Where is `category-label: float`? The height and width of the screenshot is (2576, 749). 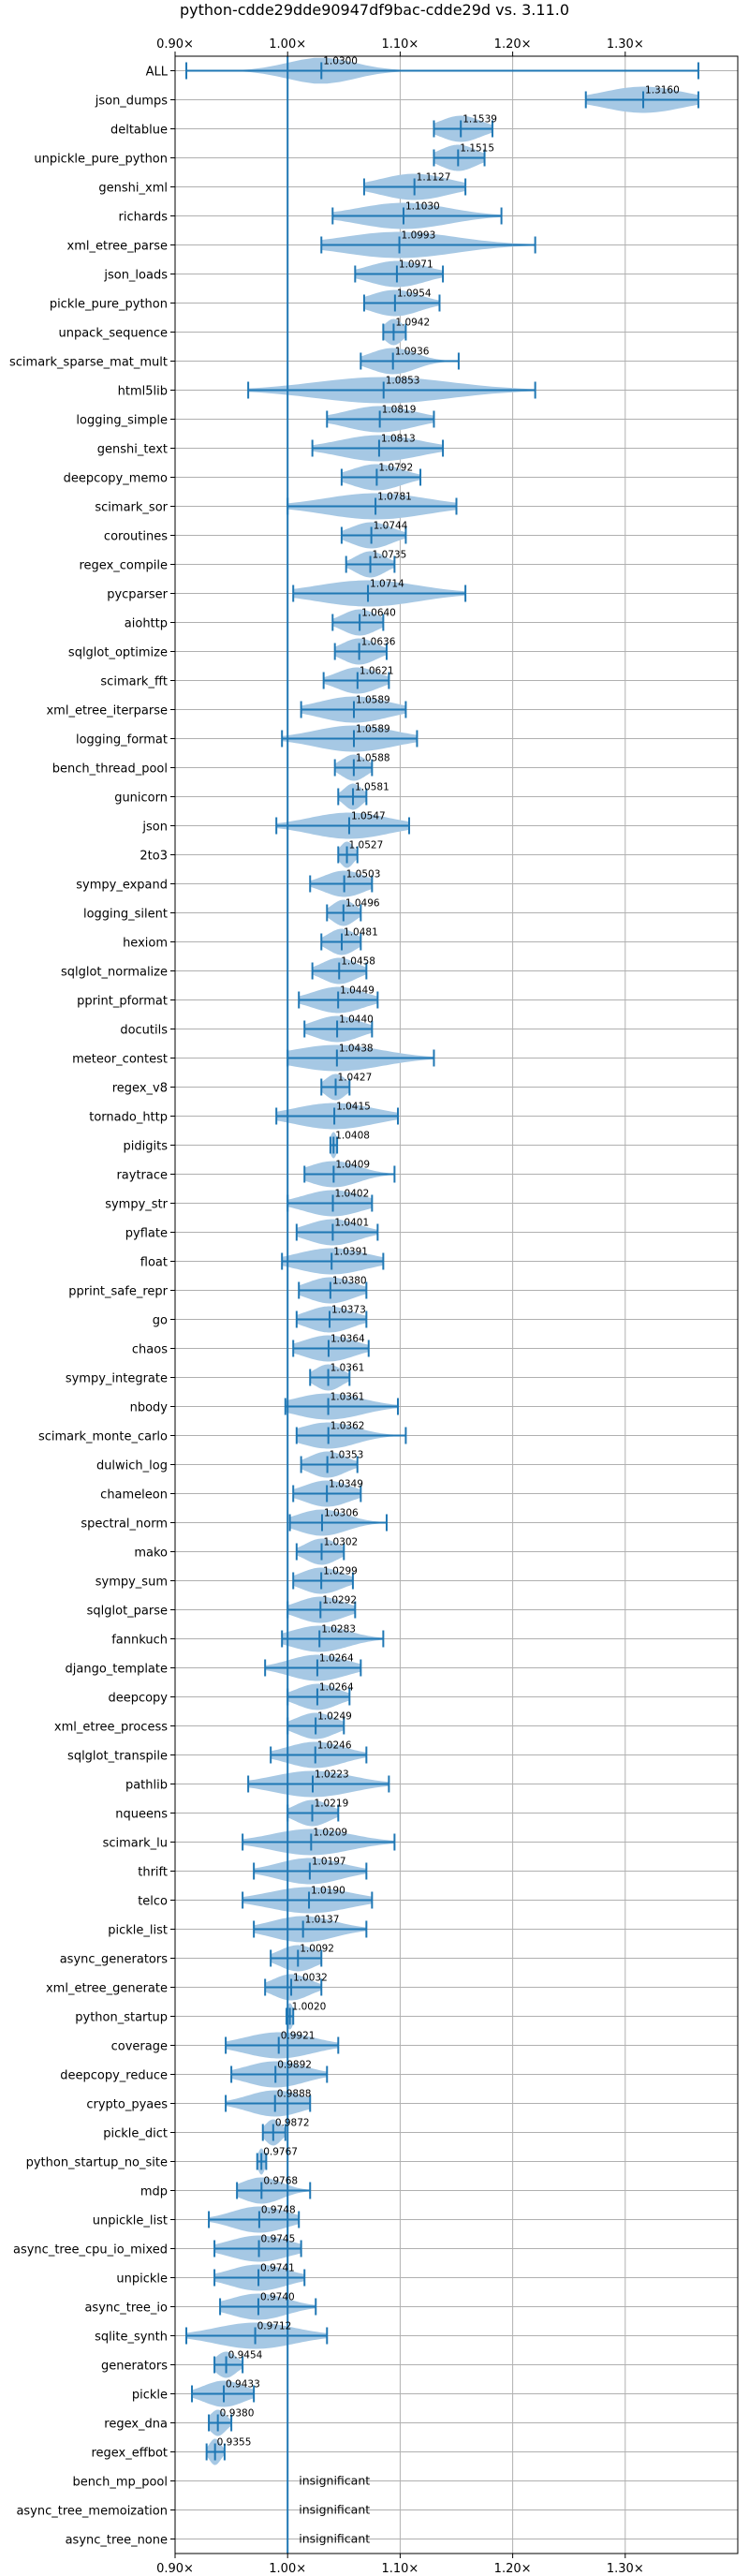
category-label: float is located at coordinates (154, 1263).